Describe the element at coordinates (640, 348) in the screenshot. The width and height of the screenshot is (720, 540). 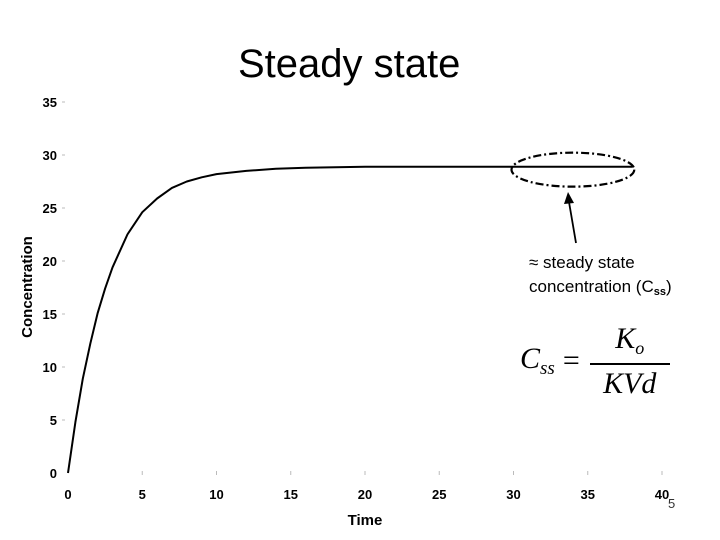
I see `formula-numerator-sub: o` at that location.